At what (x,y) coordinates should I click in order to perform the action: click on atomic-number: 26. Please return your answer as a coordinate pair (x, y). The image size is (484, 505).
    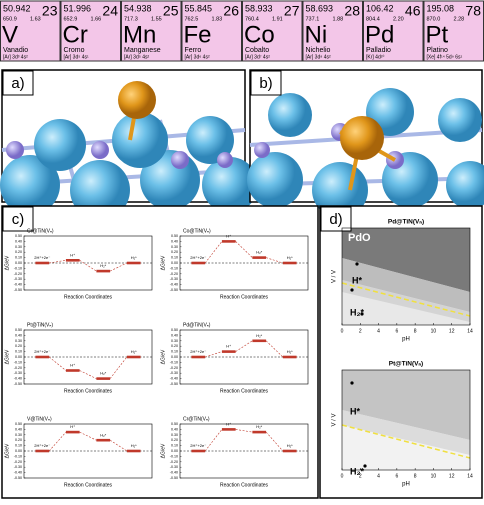
    Looking at the image, I should click on (231, 11).